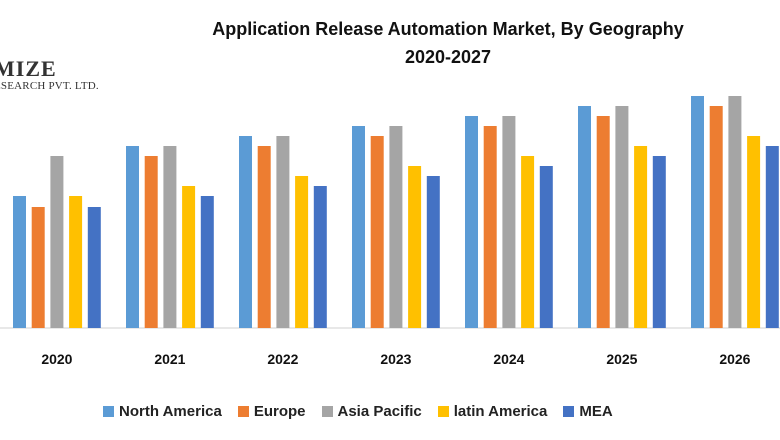  What do you see at coordinates (282, 359) in the screenshot?
I see `x-tick-label-2022: 2022` at bounding box center [282, 359].